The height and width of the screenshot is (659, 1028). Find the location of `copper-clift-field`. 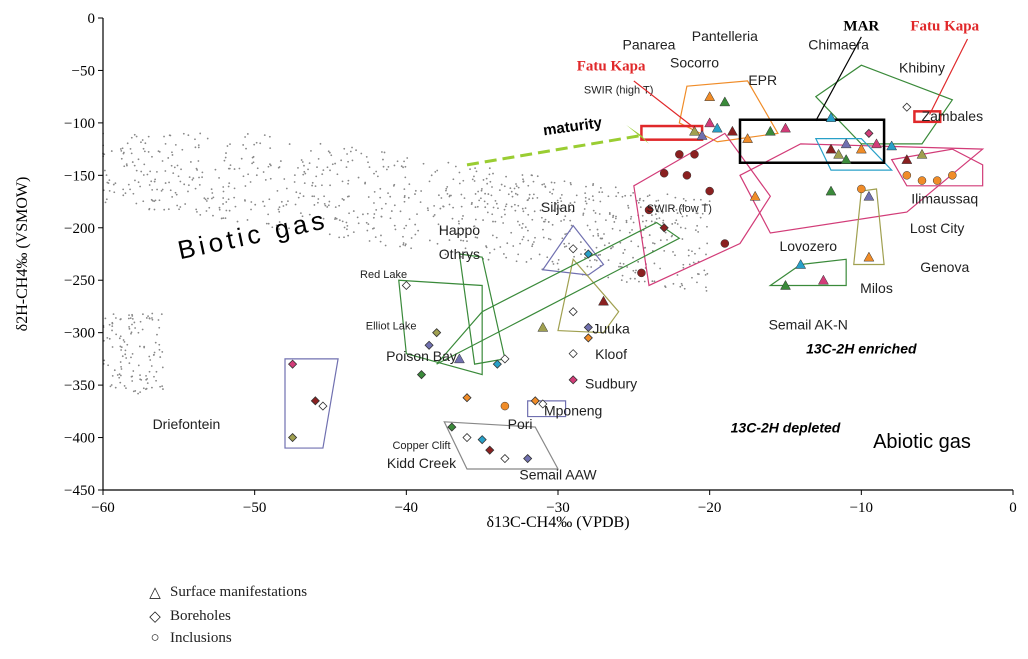

copper-clift-field is located at coordinates (501, 445).